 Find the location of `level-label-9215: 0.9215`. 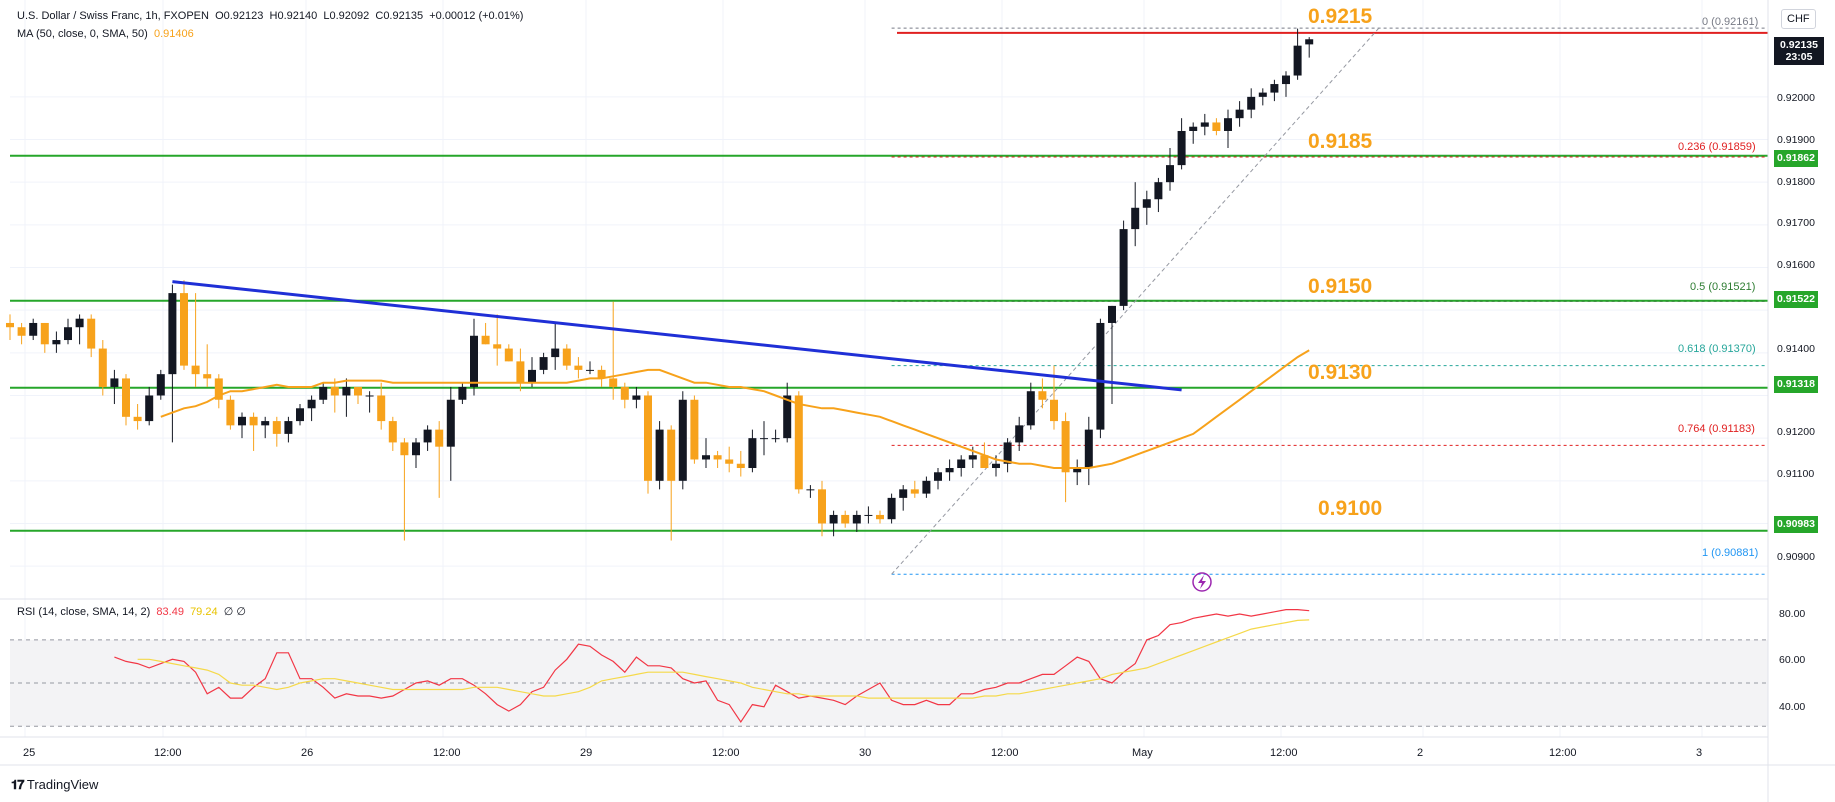

level-label-9215: 0.9215 is located at coordinates (1340, 16).